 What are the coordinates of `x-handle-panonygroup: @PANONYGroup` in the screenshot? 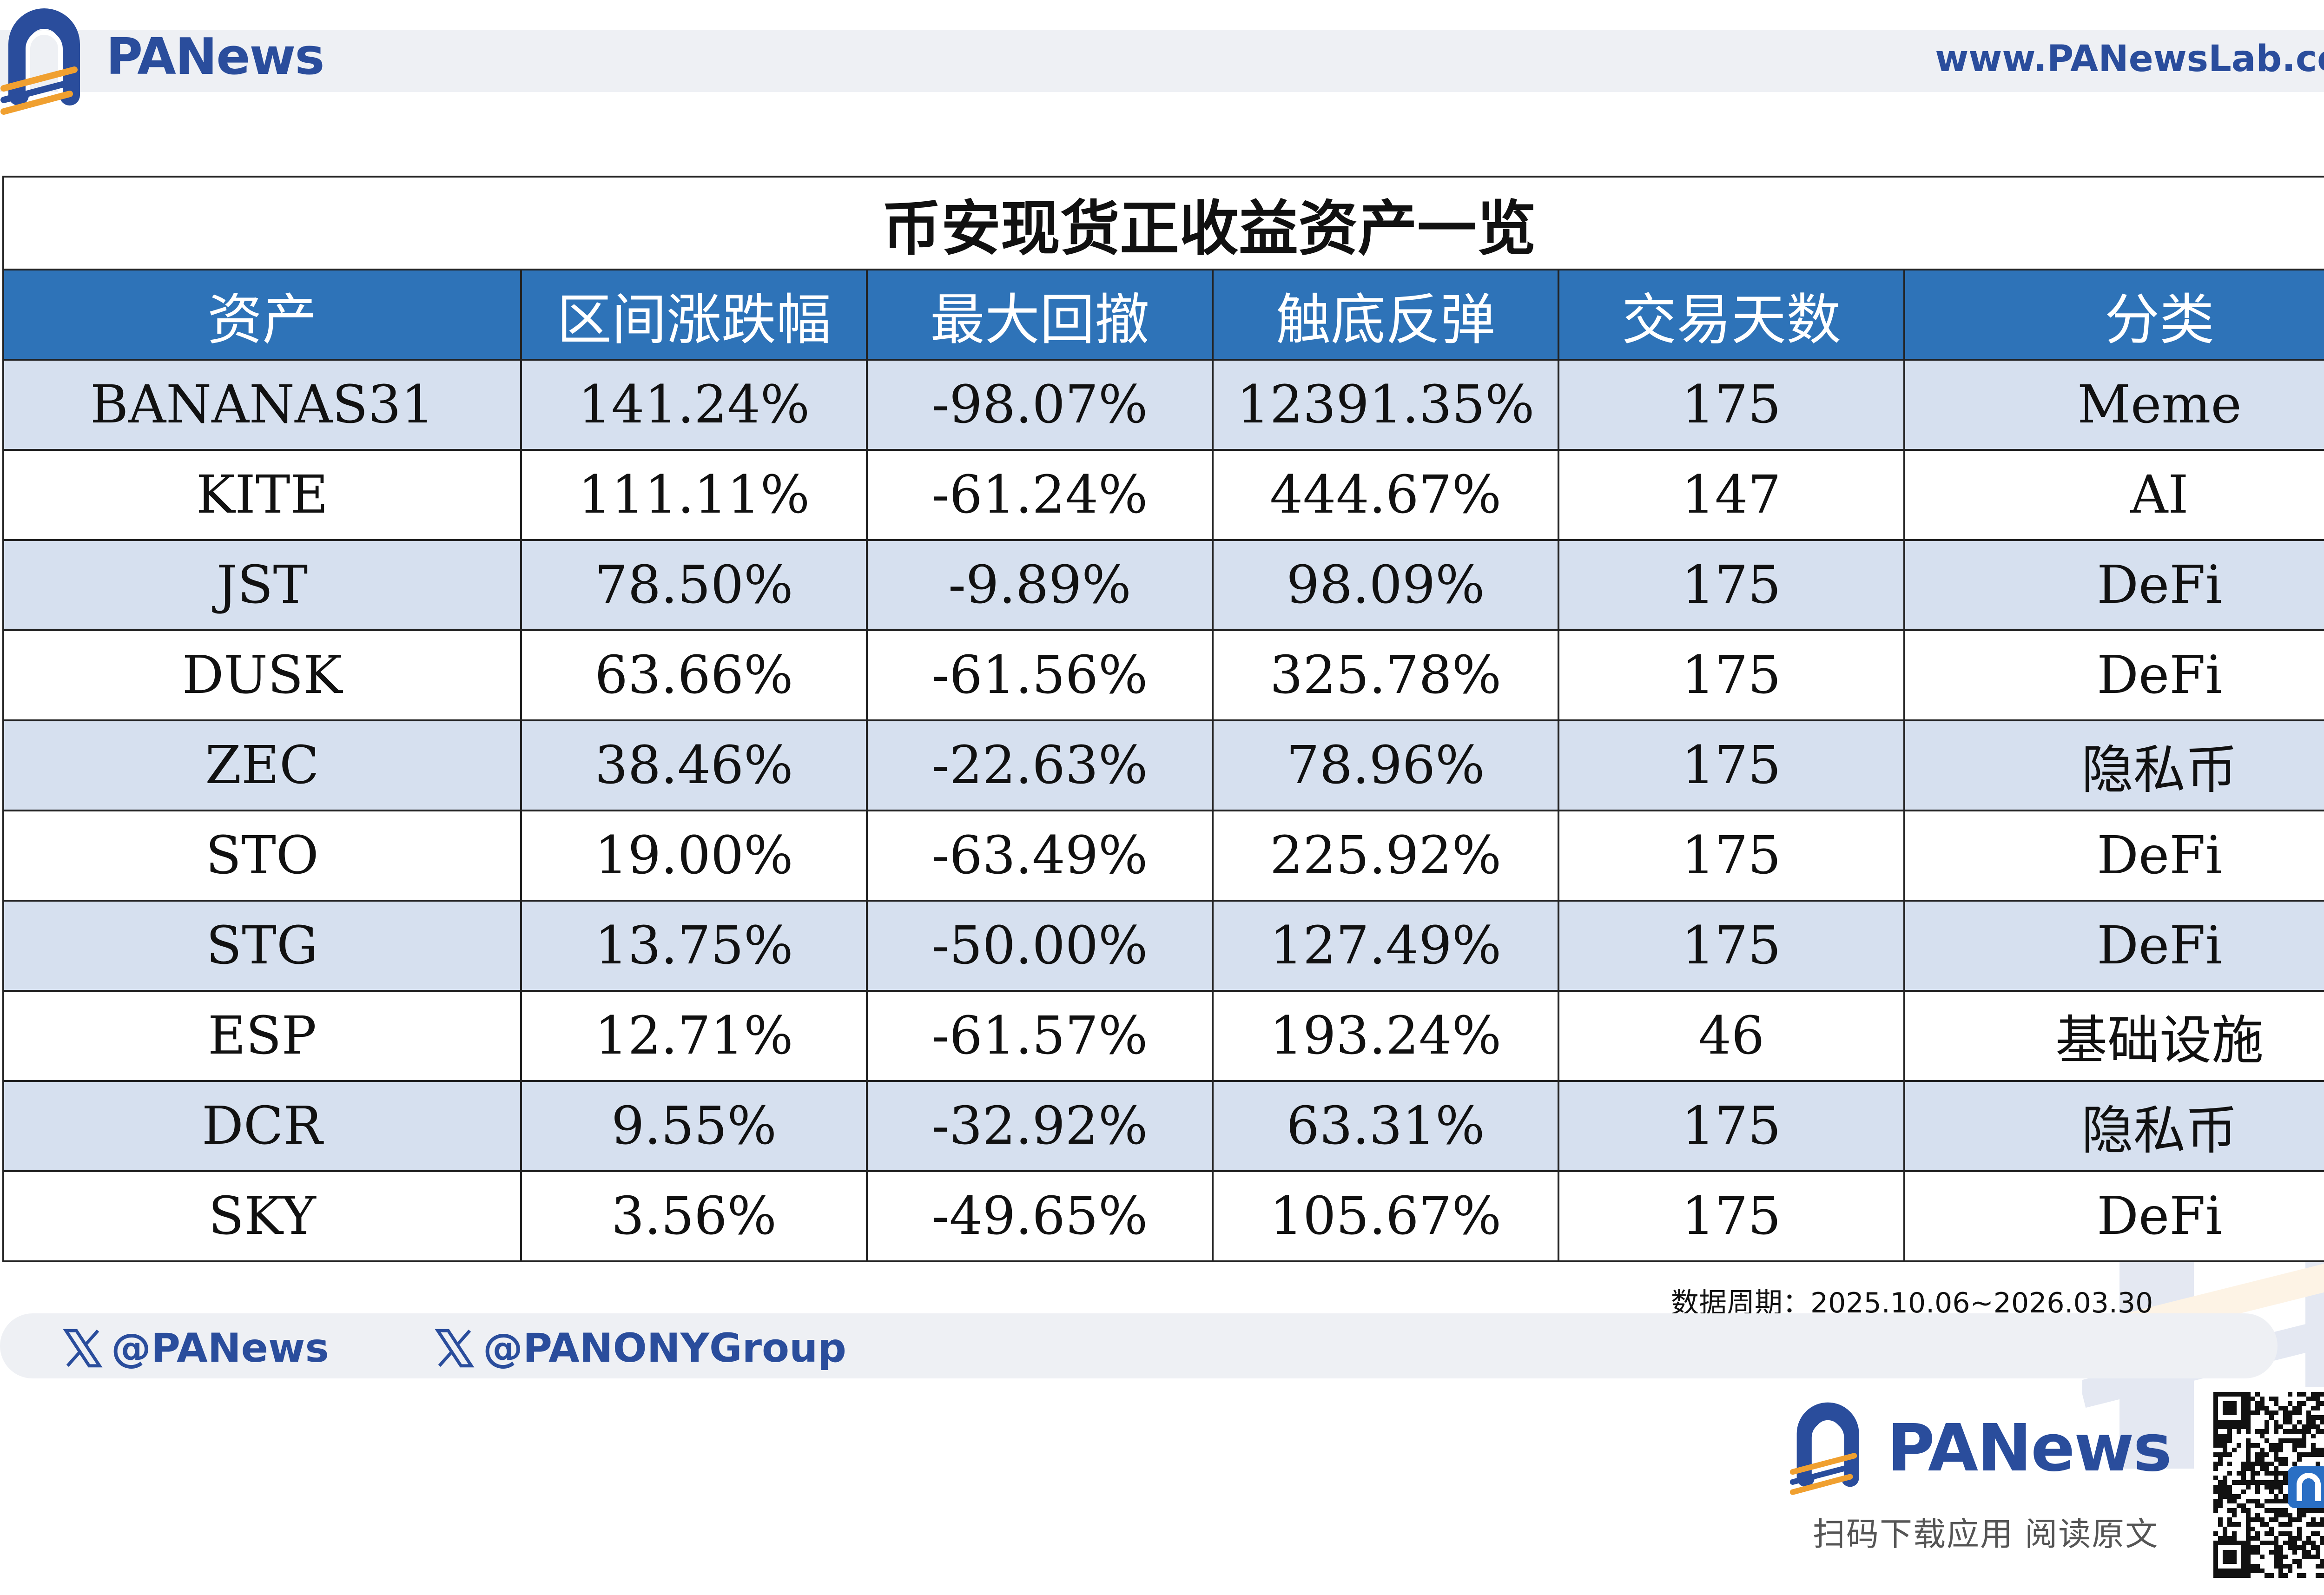 It's located at (640, 1348).